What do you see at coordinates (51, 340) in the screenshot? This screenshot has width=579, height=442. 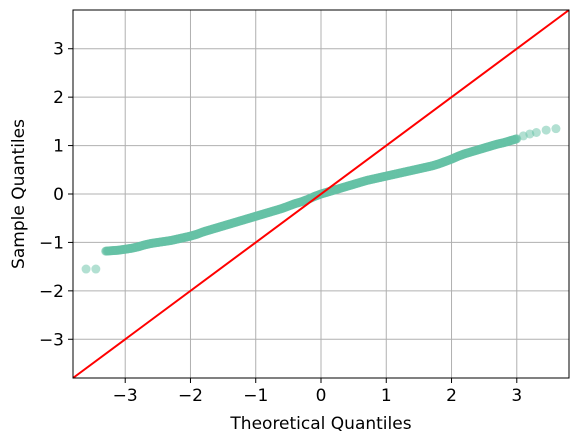 I see `y-tick-label: −3` at bounding box center [51, 340].